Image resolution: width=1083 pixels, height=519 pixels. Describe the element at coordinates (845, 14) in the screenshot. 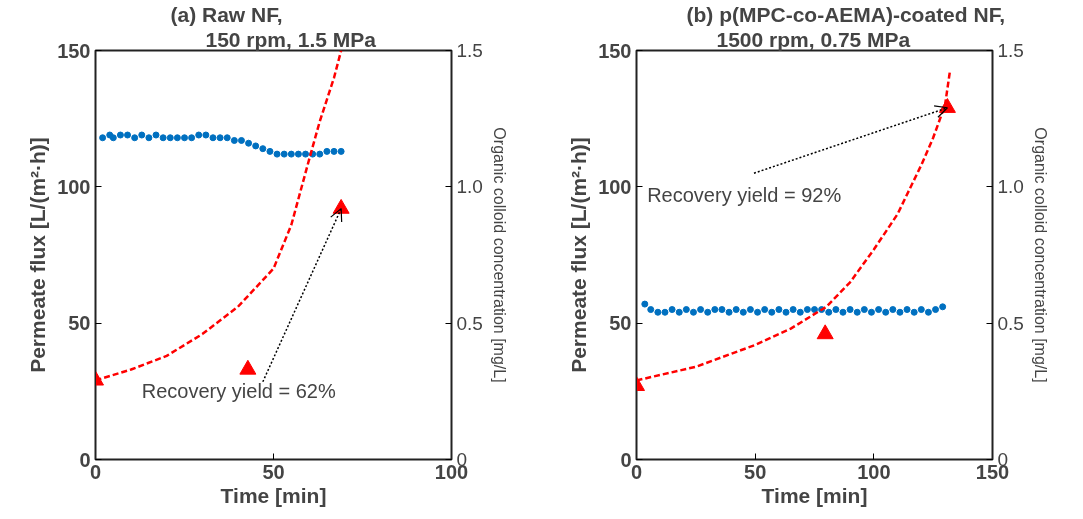

I see `chart-title: (b) p(MPC-co-AEMA)-coated NF,` at that location.